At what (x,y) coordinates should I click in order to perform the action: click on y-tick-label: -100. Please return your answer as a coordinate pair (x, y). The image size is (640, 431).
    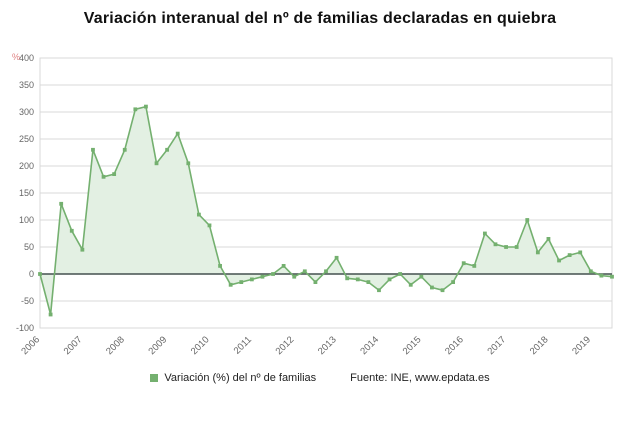
    Looking at the image, I should click on (25, 328).